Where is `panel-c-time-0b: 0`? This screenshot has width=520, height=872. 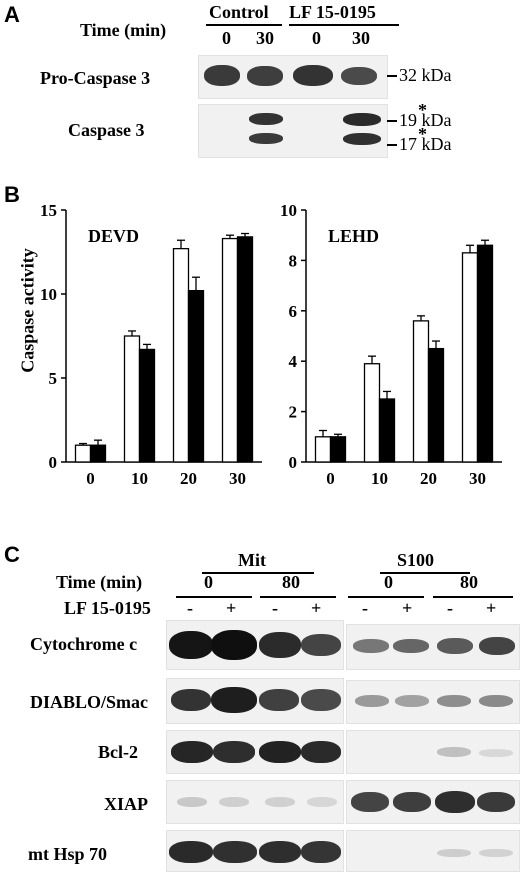
panel-c-time-0b: 0 is located at coordinates (388, 582).